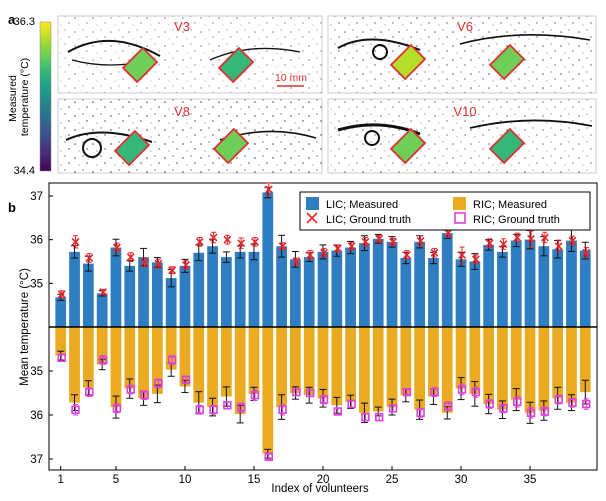 Image resolution: width=606 pixels, height=501 pixels. What do you see at coordinates (319, 489) in the screenshot?
I see `x-axis-label: Index of volunteers` at bounding box center [319, 489].